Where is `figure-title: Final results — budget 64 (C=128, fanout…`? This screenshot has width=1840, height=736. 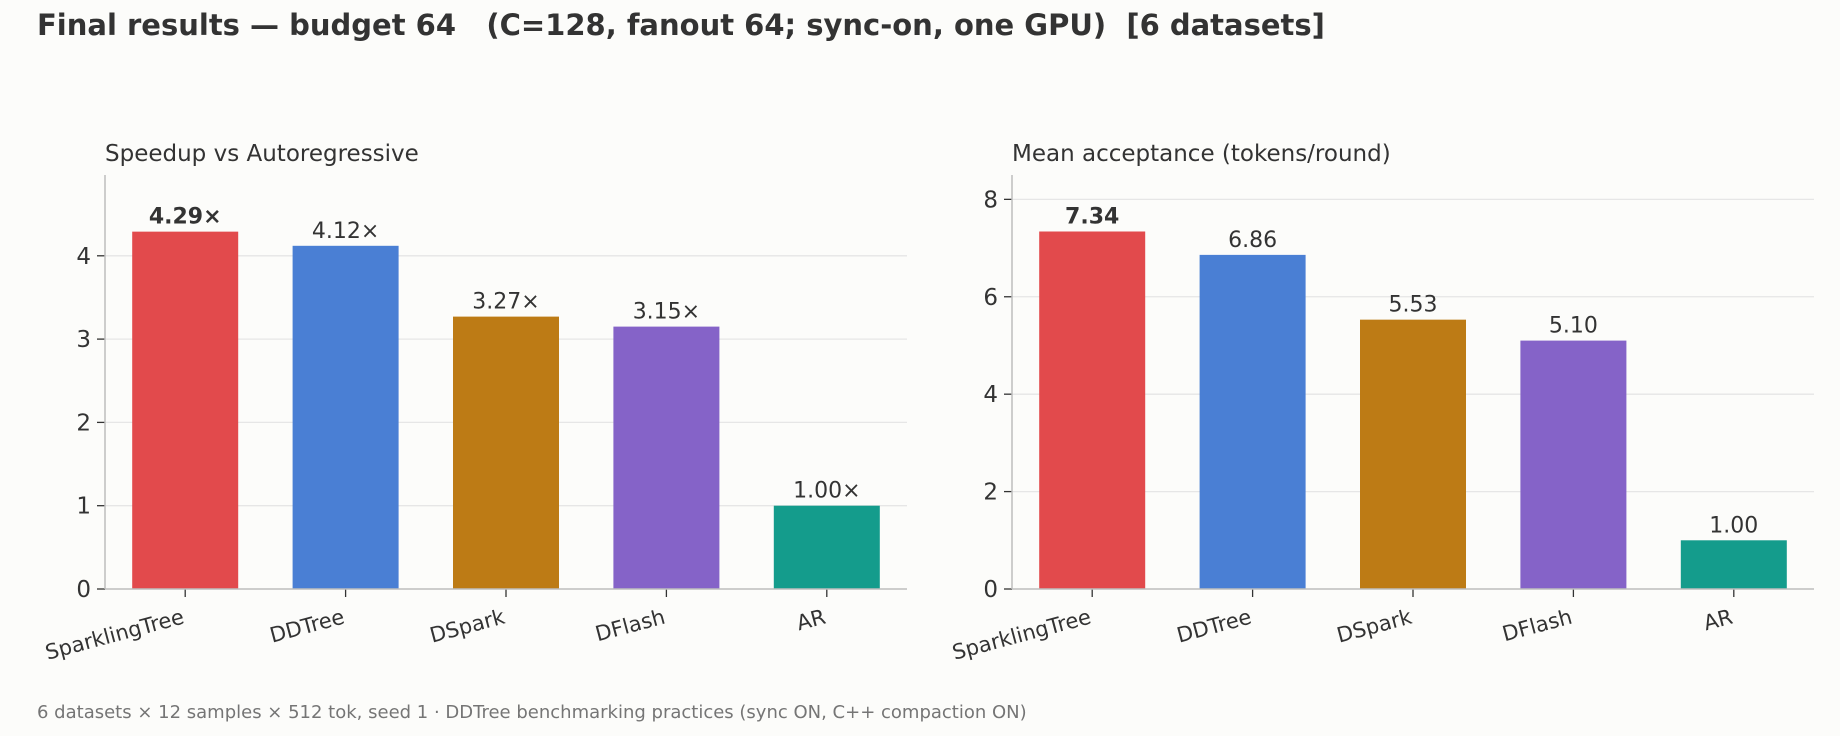 figure-title: Final results — budget 64 (C=128, fanout… is located at coordinates (681, 25).